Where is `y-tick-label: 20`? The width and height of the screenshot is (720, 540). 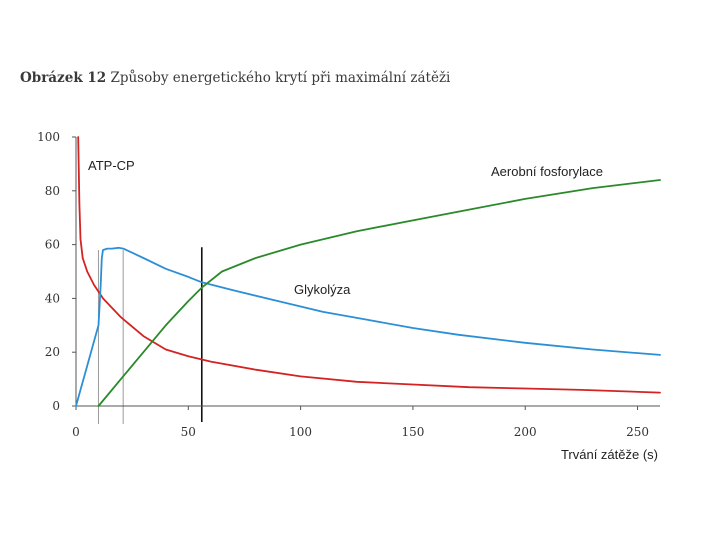 y-tick-label: 20 is located at coordinates (52, 352).